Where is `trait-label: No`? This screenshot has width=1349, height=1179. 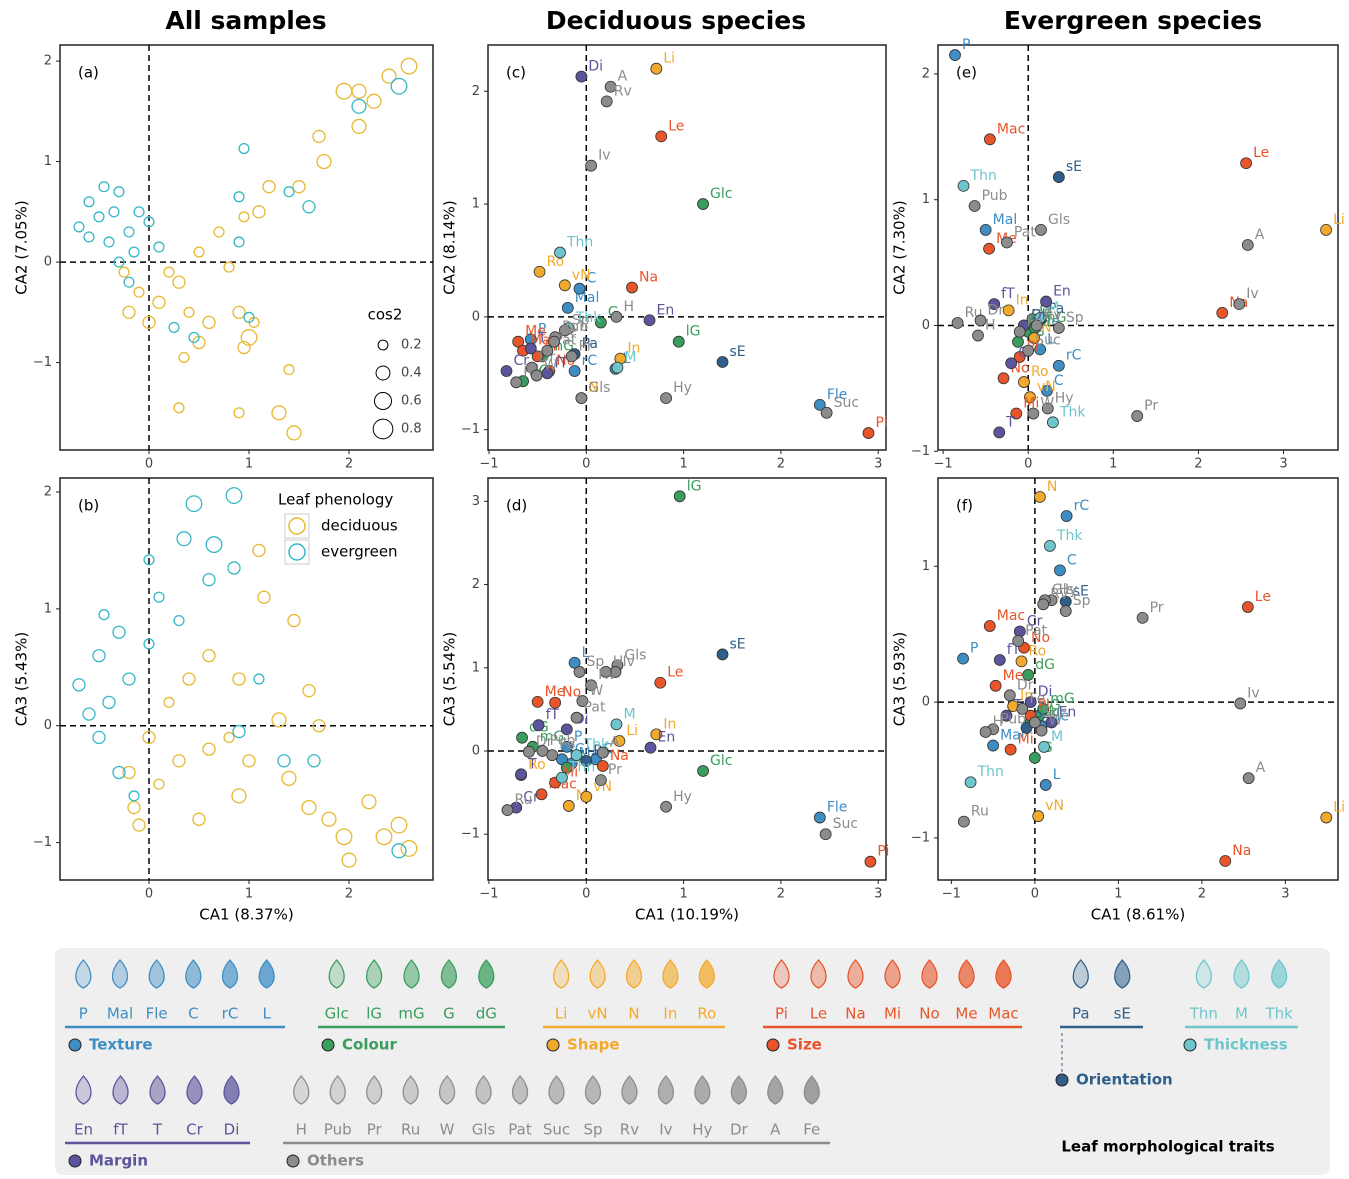 trait-label: No is located at coordinates (571, 693).